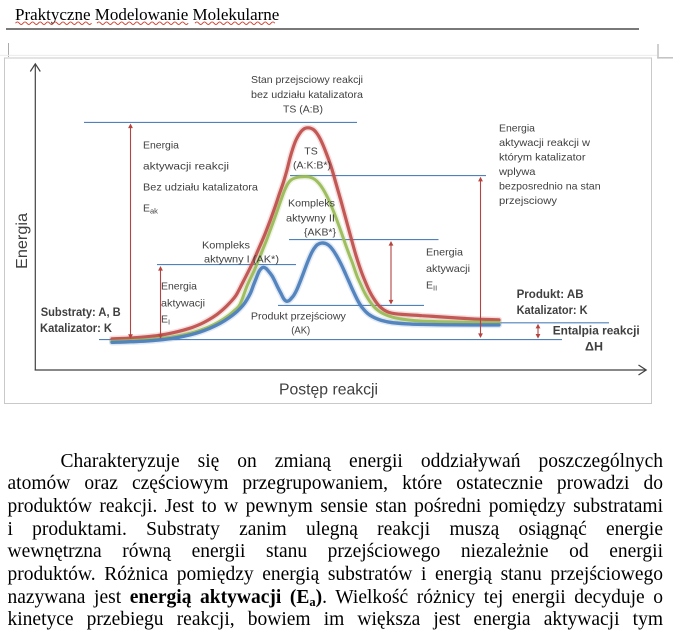 The image size is (673, 632). I want to click on svg-text: aktywacji reakcji w, so click(544, 143).